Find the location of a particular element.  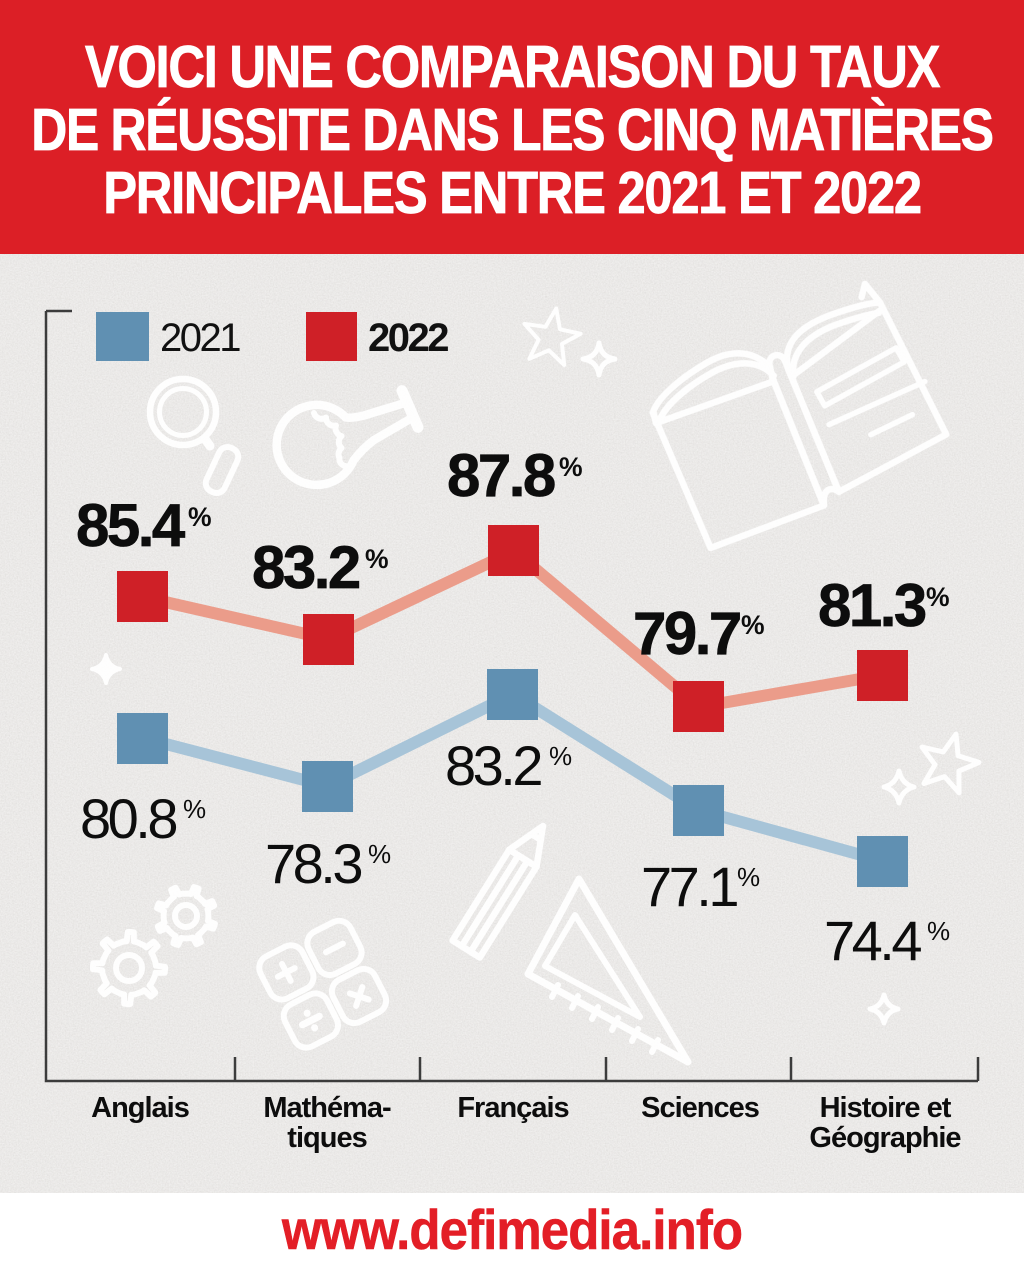

svg-text: 2022 is located at coordinates (408, 338).